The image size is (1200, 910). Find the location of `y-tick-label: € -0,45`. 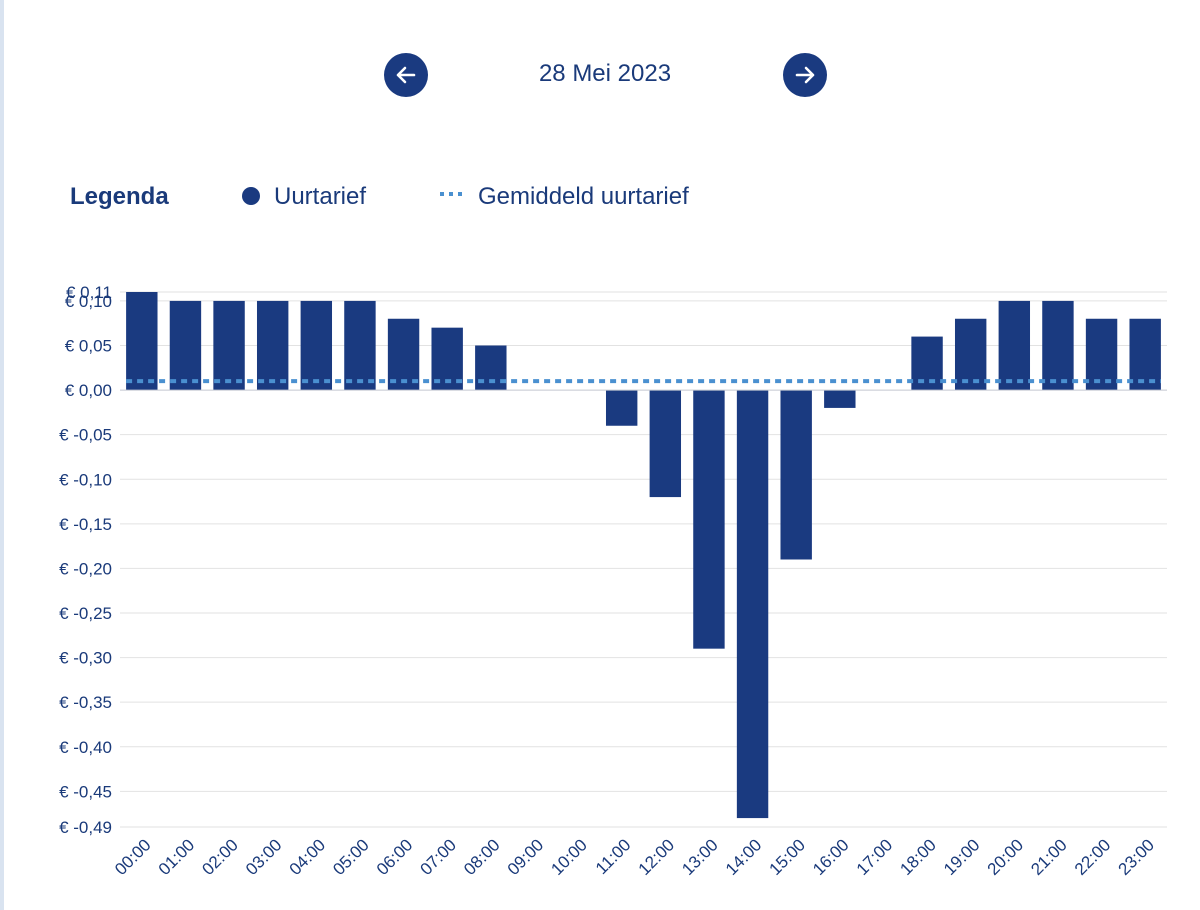

y-tick-label: € -0,45 is located at coordinates (85, 791).